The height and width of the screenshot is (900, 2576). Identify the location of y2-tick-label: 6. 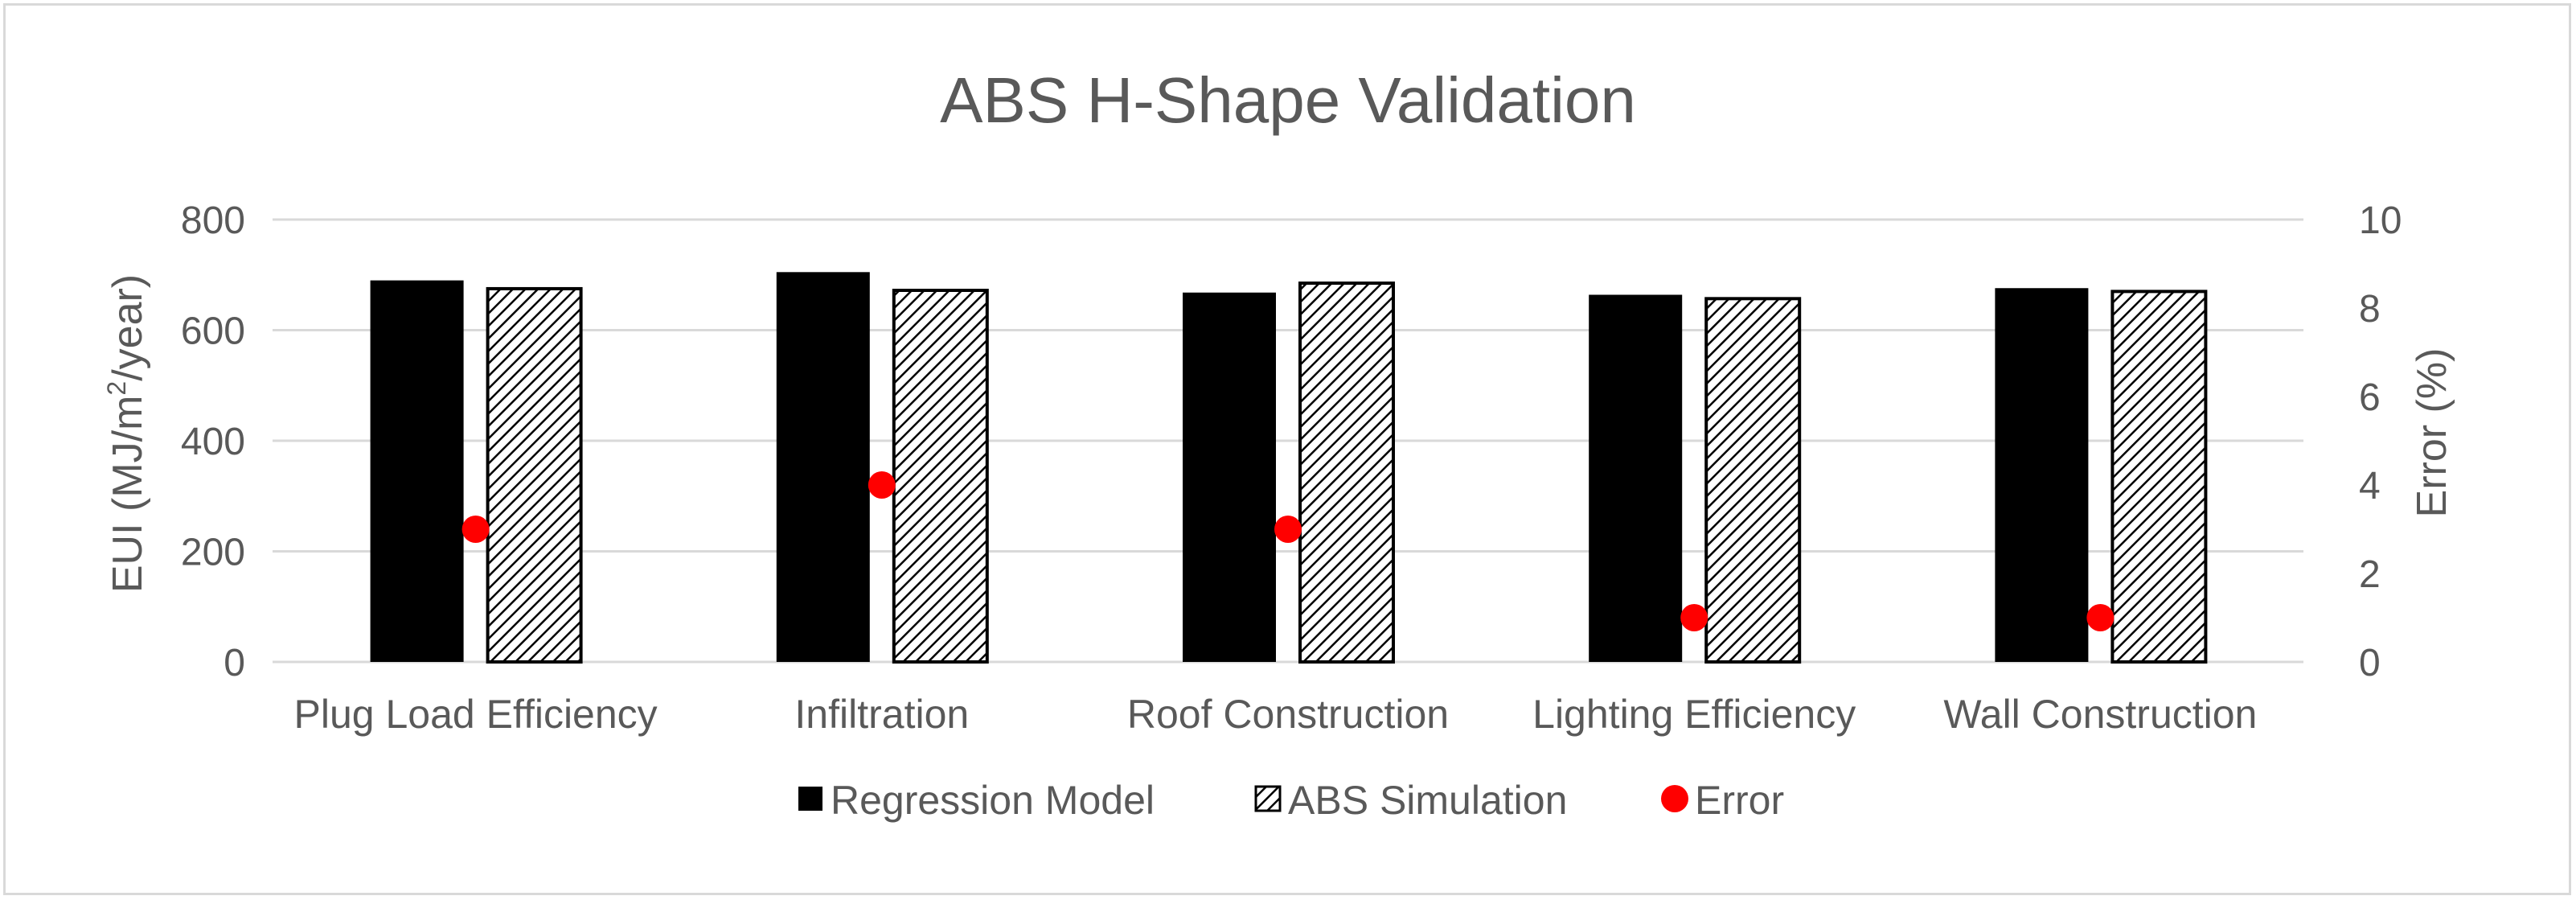
(2370, 397).